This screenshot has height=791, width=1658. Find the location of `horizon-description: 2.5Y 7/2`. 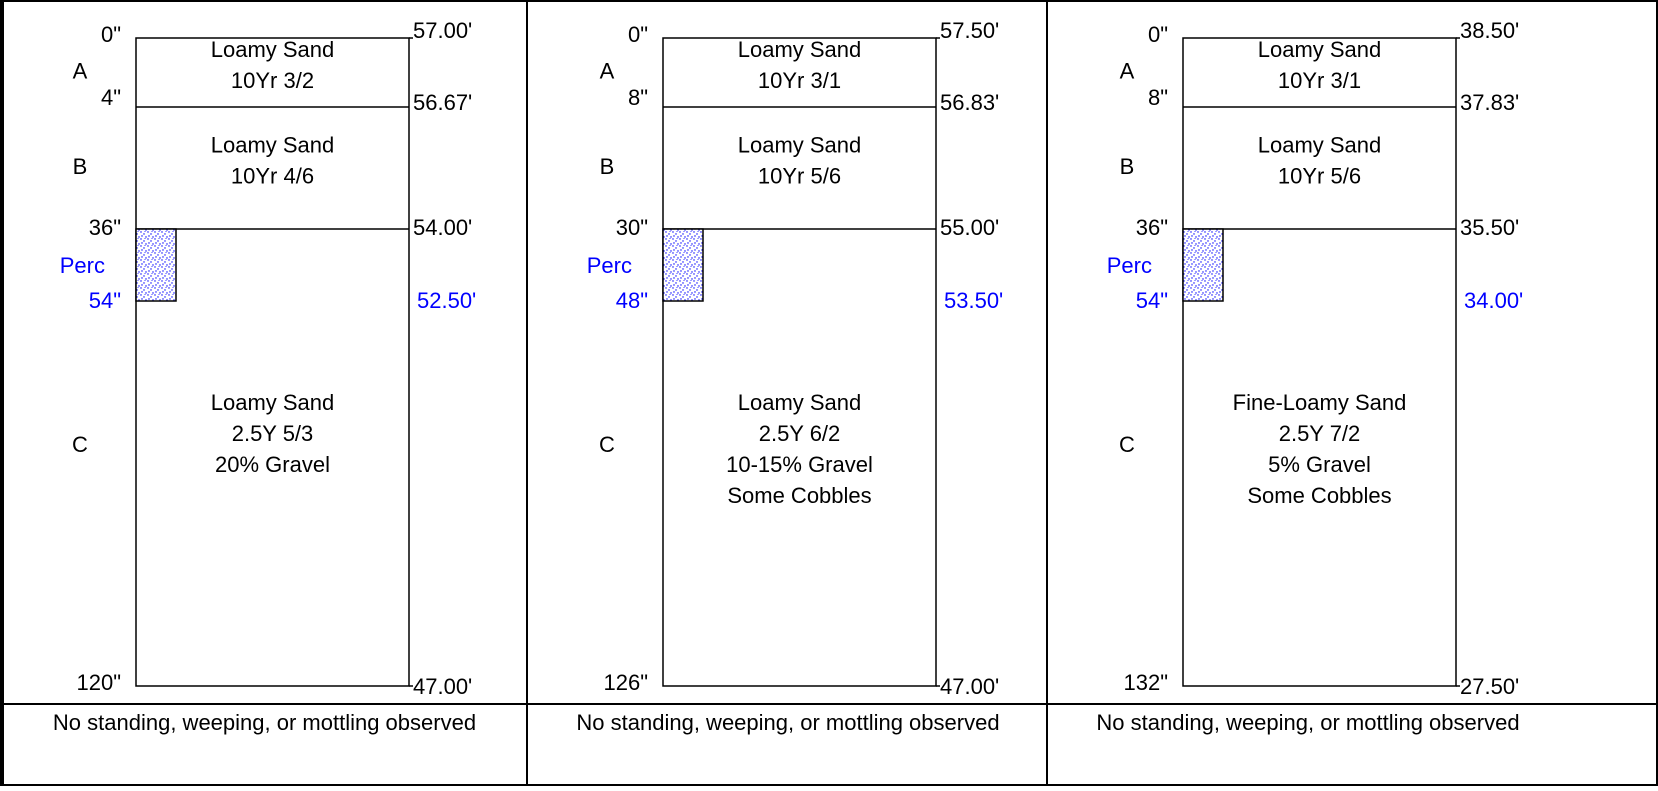

horizon-description: 2.5Y 7/2 is located at coordinates (1320, 433).